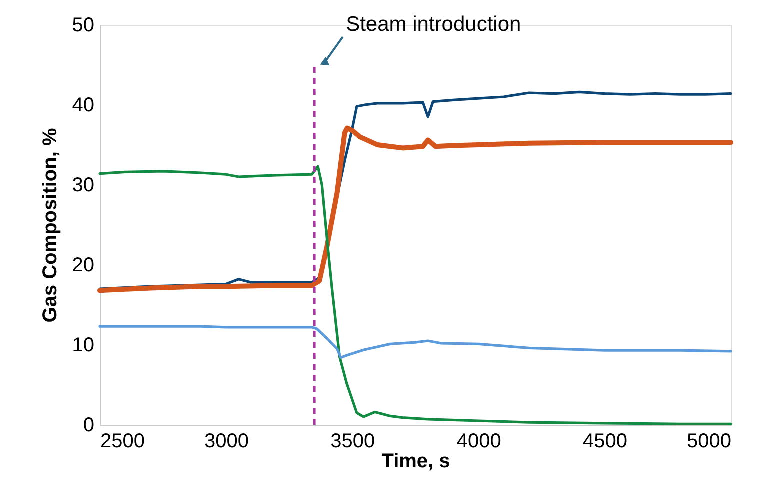 The width and height of the screenshot is (763, 504). What do you see at coordinates (434, 24) in the screenshot?
I see `ref-line-label: Steam introduction` at bounding box center [434, 24].